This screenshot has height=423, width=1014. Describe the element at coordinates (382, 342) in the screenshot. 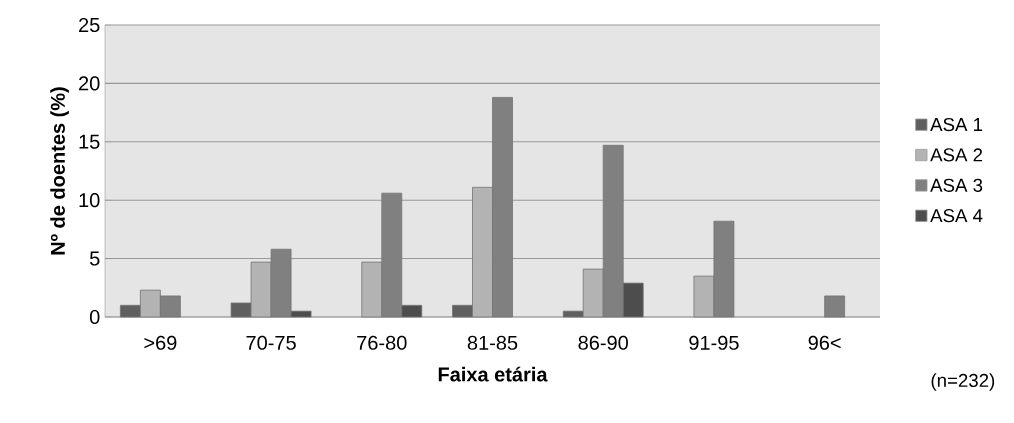

I see `x-tick-label: 76-80` at that location.